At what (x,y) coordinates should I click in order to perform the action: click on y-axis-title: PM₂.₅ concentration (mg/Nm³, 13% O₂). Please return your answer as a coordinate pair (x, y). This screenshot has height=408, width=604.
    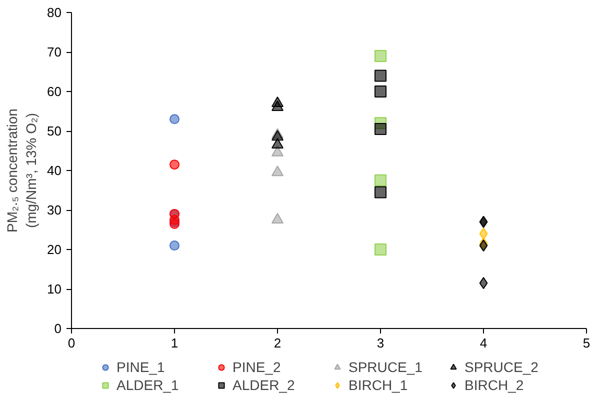
    Looking at the image, I should click on (22, 170).